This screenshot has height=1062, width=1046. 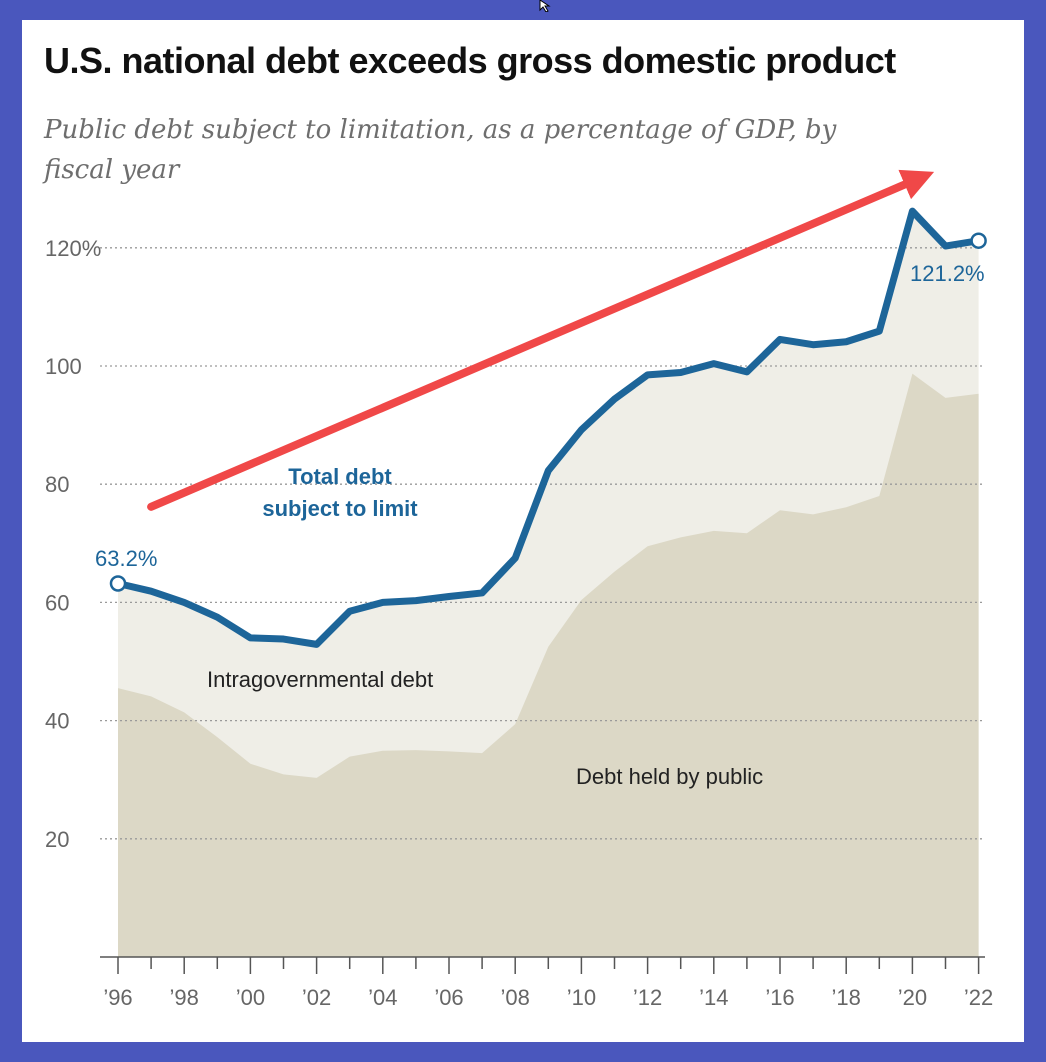 What do you see at coordinates (912, 997) in the screenshot?
I see `x-tick-label: ’20` at bounding box center [912, 997].